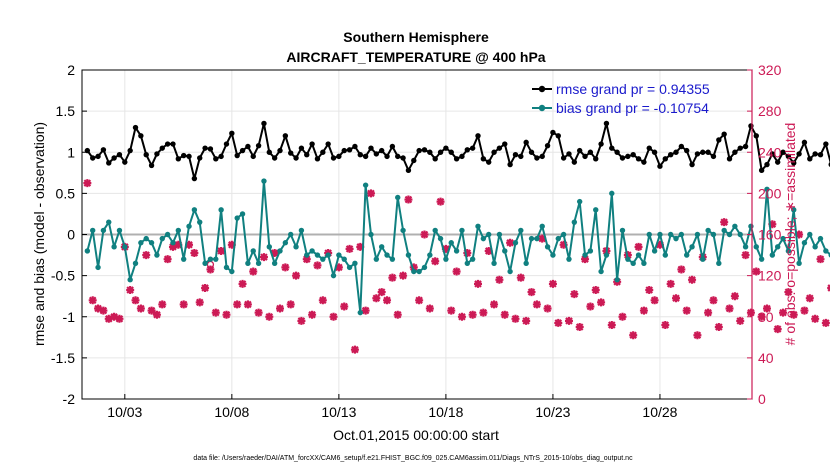 The image size is (830, 470). Describe the element at coordinates (416, 37) in the screenshot. I see `chart-title-line1: Southern Hemisphere` at that location.